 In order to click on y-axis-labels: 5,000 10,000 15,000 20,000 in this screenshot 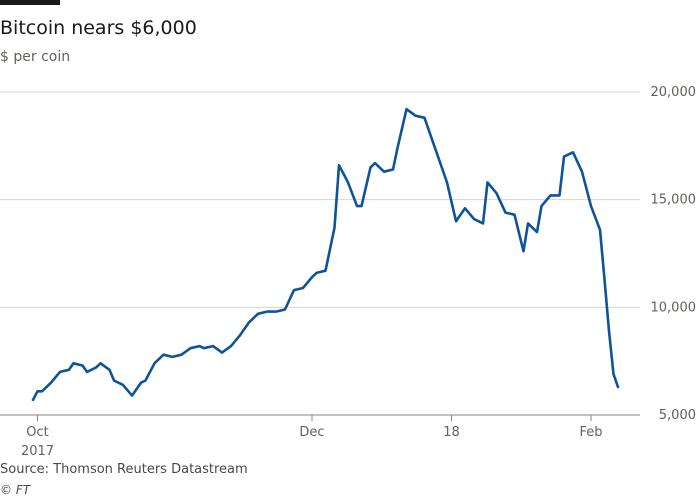, I will do `click(674, 254)`.